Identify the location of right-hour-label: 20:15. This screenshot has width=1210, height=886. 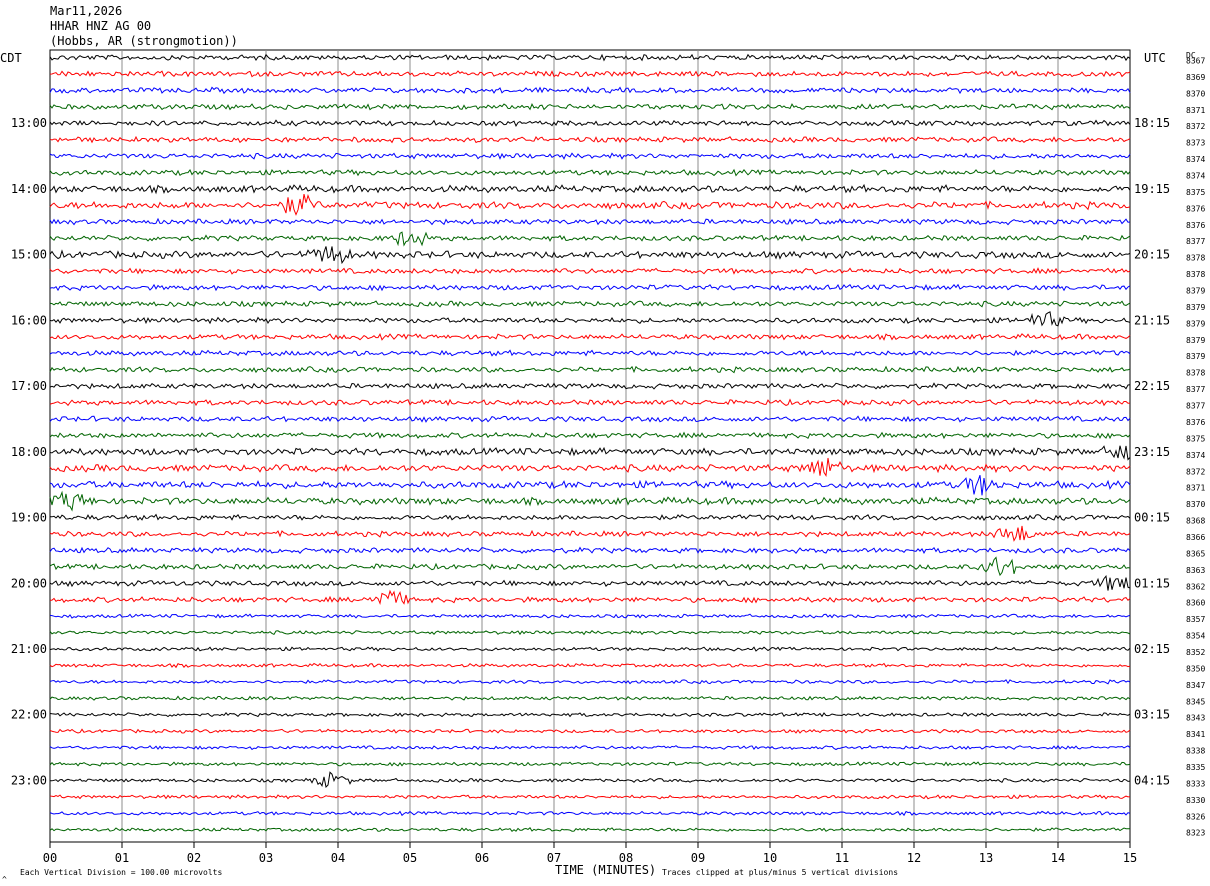
(1152, 255).